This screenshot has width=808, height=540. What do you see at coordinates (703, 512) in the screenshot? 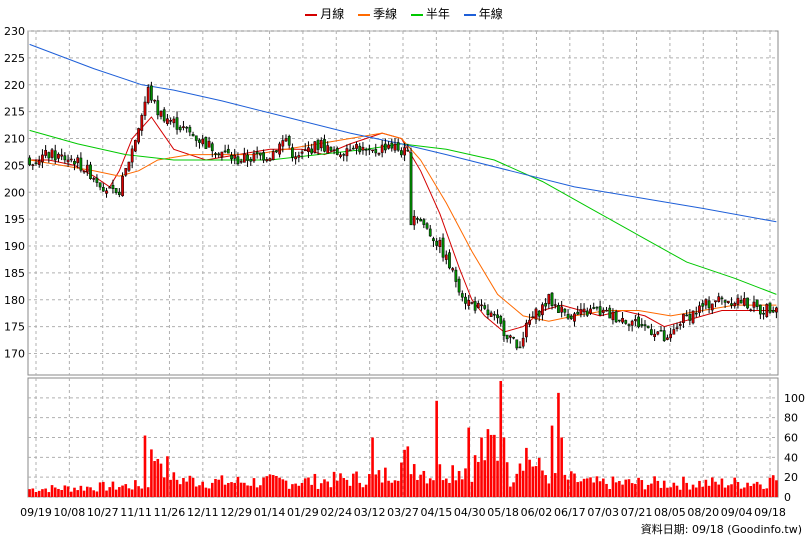
I see `x-tick-label: 08/20` at bounding box center [703, 512].